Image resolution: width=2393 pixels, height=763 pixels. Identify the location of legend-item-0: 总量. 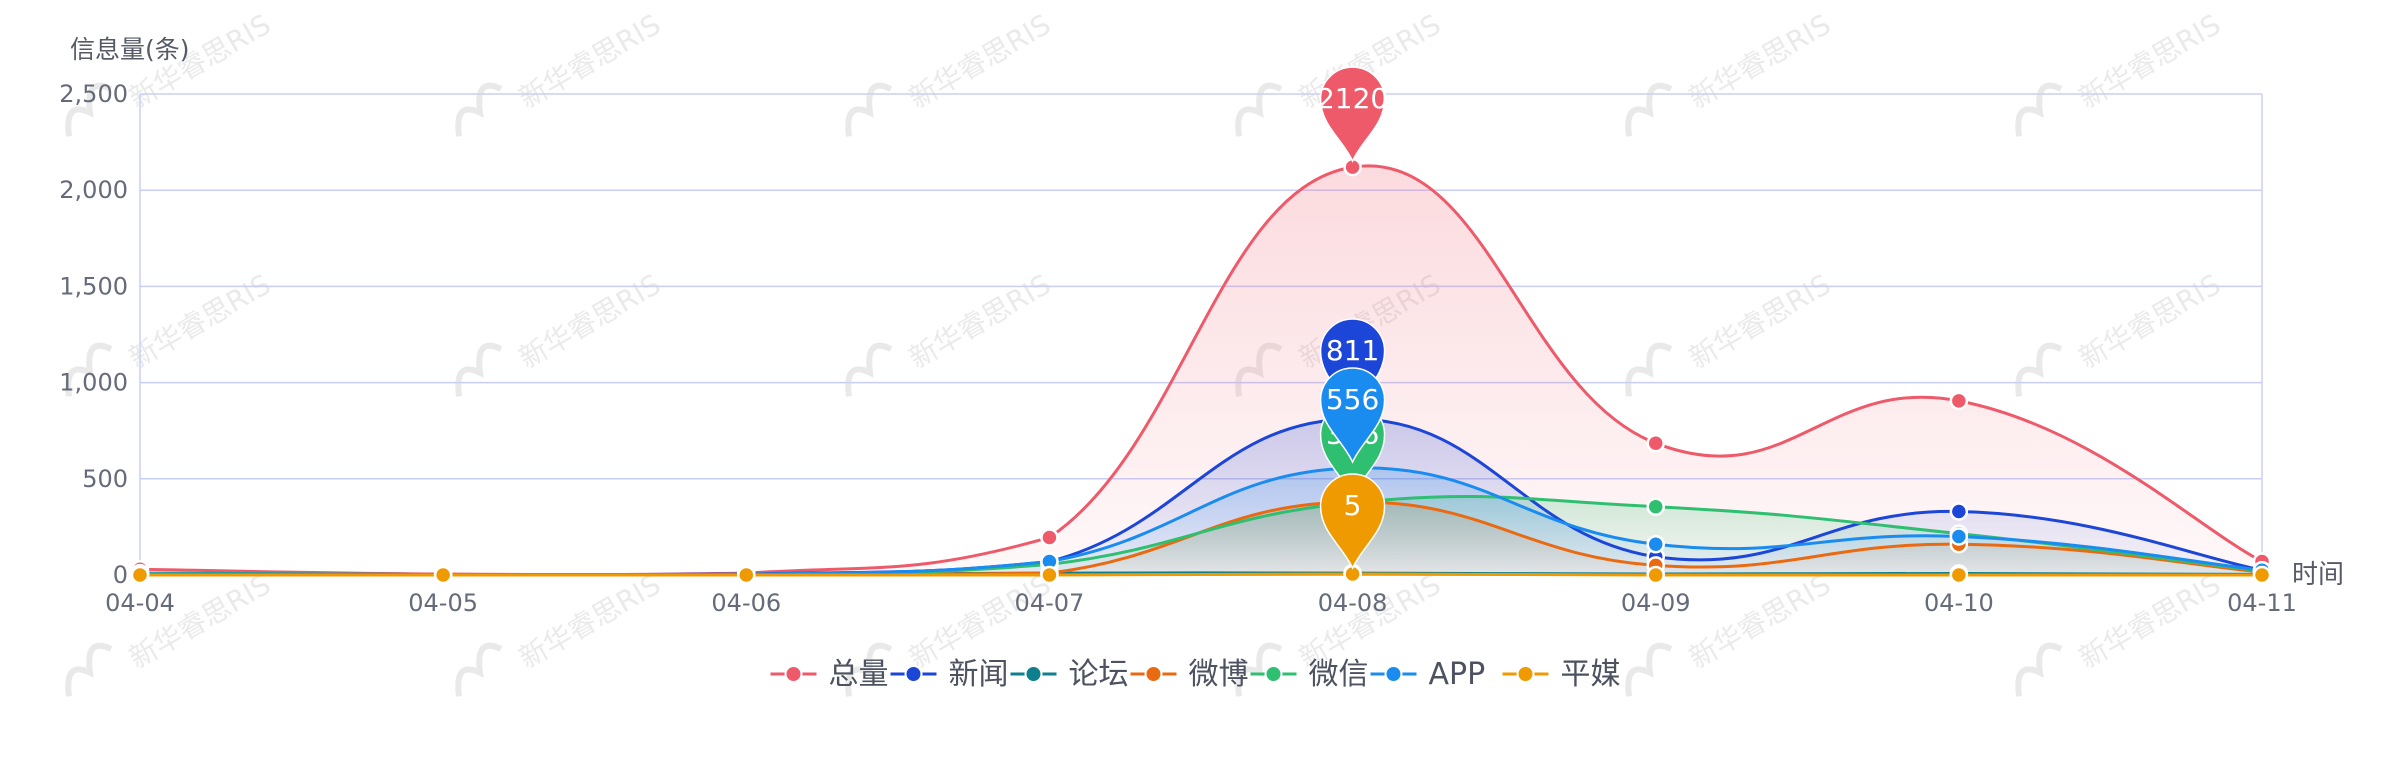
(829, 674).